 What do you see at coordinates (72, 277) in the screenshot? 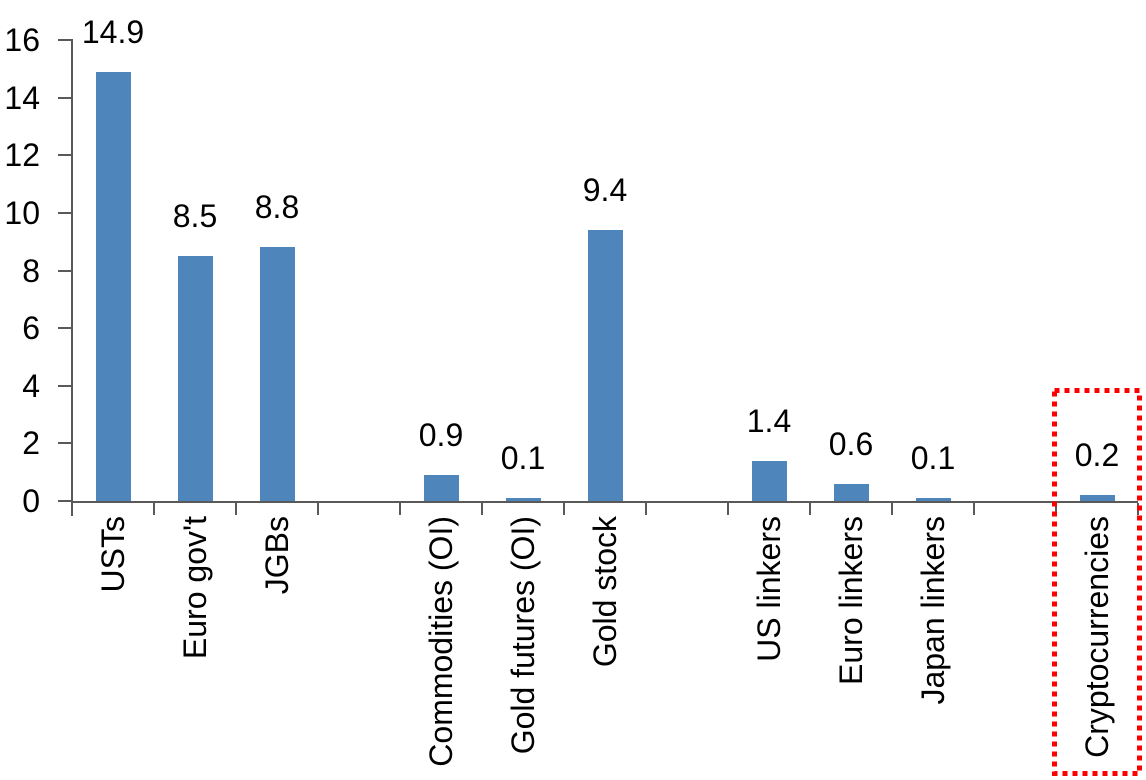
I see `y-axis-line` at bounding box center [72, 277].